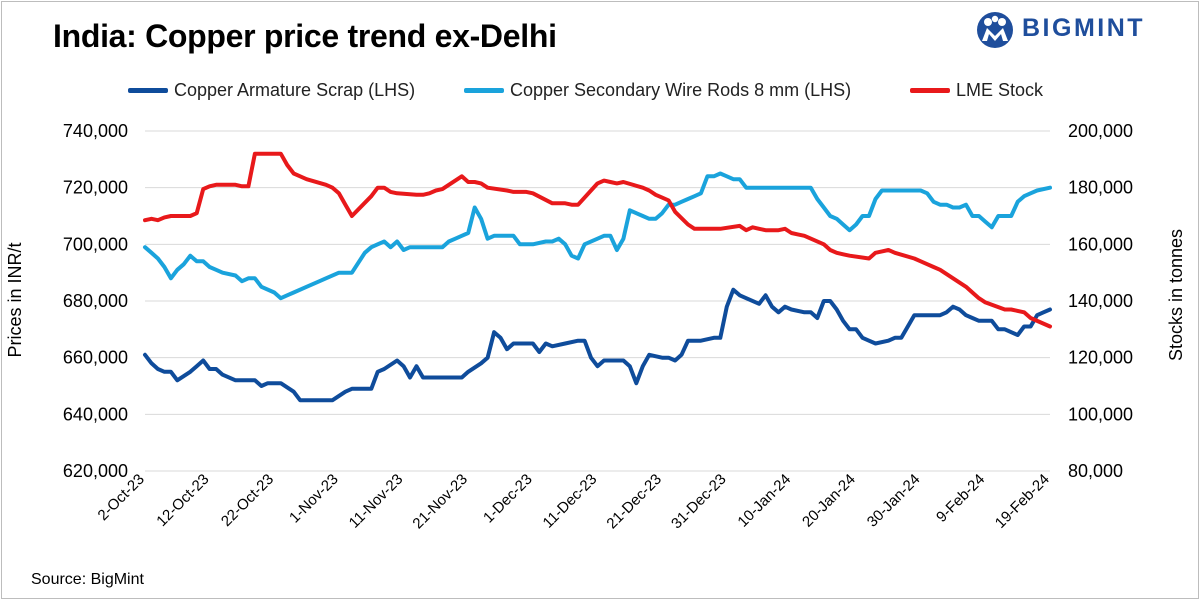  I want to click on y-tick-label: 700,000, so click(95, 244).